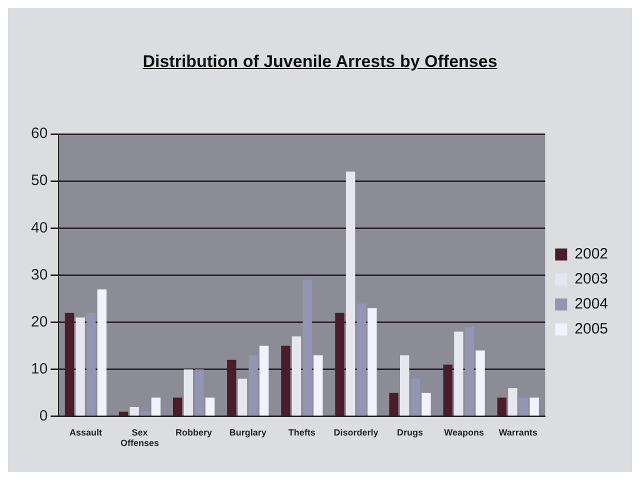 This screenshot has width=640, height=480. I want to click on y-tick-label: 10, so click(39, 369).